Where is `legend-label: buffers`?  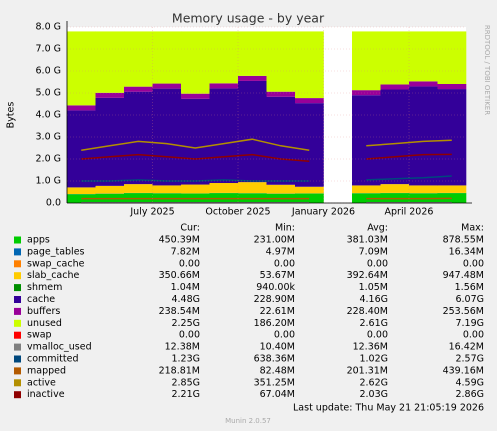
legend-label: buffers is located at coordinates (43, 311).